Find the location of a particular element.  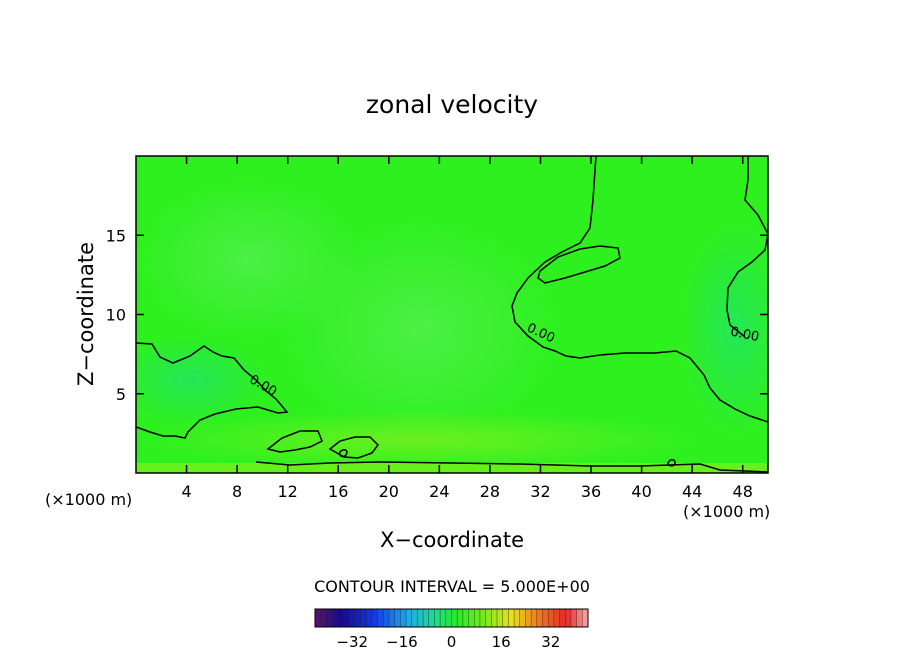

contour-right-edge is located at coordinates (747, 247).